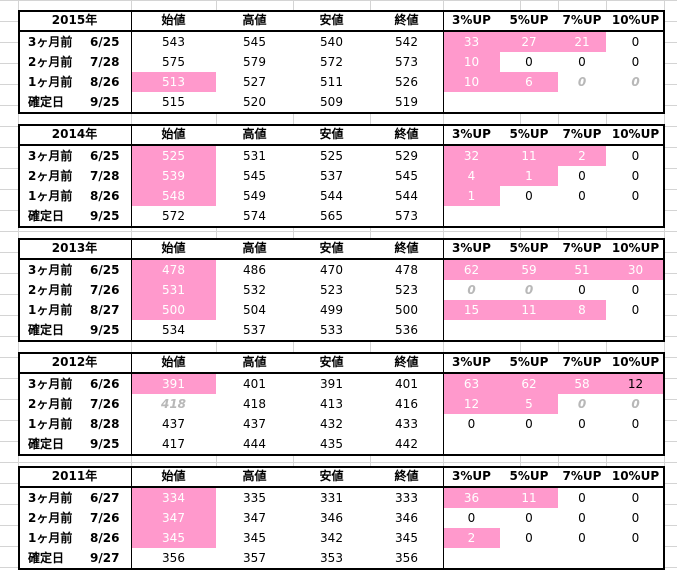 The height and width of the screenshot is (570, 677). What do you see at coordinates (74, 20) in the screenshot?
I see `year-header: 2015年` at bounding box center [74, 20].